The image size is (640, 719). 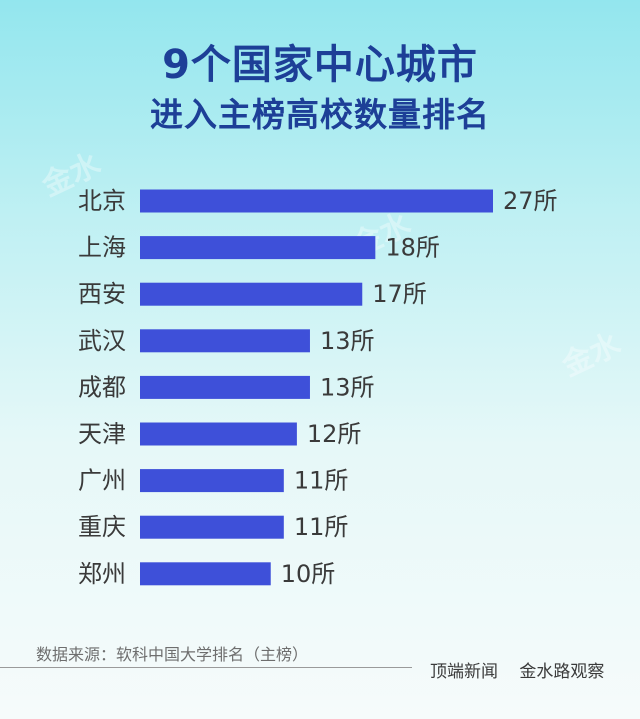 I want to click on data-source: 数据来源：软科中国大学排名（主榜）, so click(x=172, y=654).